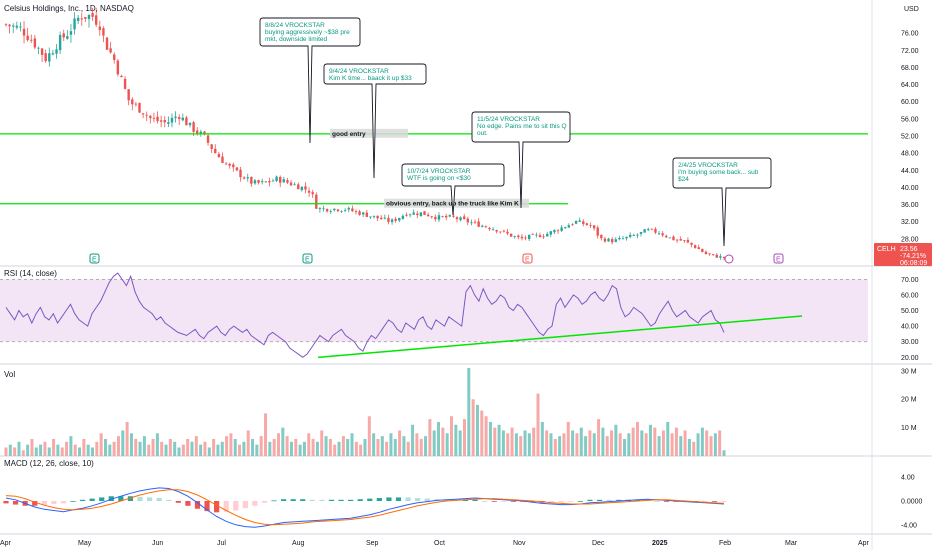  What do you see at coordinates (434, 310) in the screenshot?
I see `rsi-band-fill` at bounding box center [434, 310].